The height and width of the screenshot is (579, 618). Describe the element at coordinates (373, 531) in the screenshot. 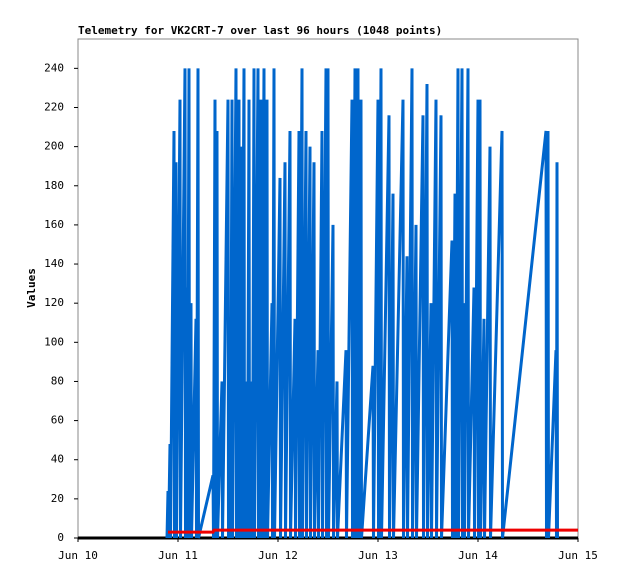

I see `series-line` at that location.